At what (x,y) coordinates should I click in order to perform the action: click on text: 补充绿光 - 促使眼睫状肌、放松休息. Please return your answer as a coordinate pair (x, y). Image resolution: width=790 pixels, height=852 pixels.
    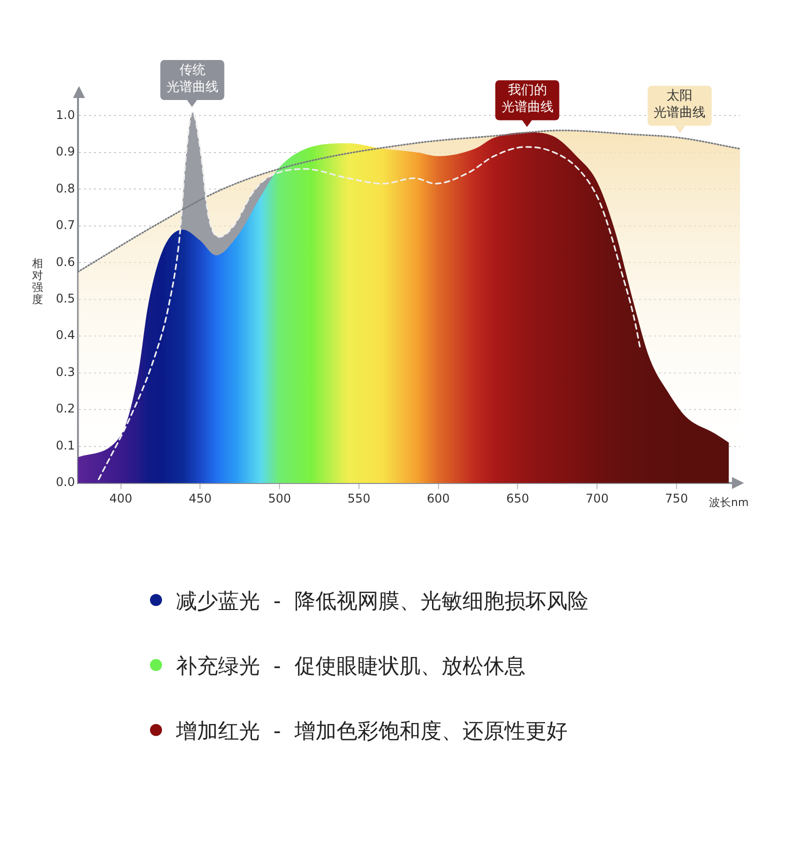
    Looking at the image, I should click on (351, 666).